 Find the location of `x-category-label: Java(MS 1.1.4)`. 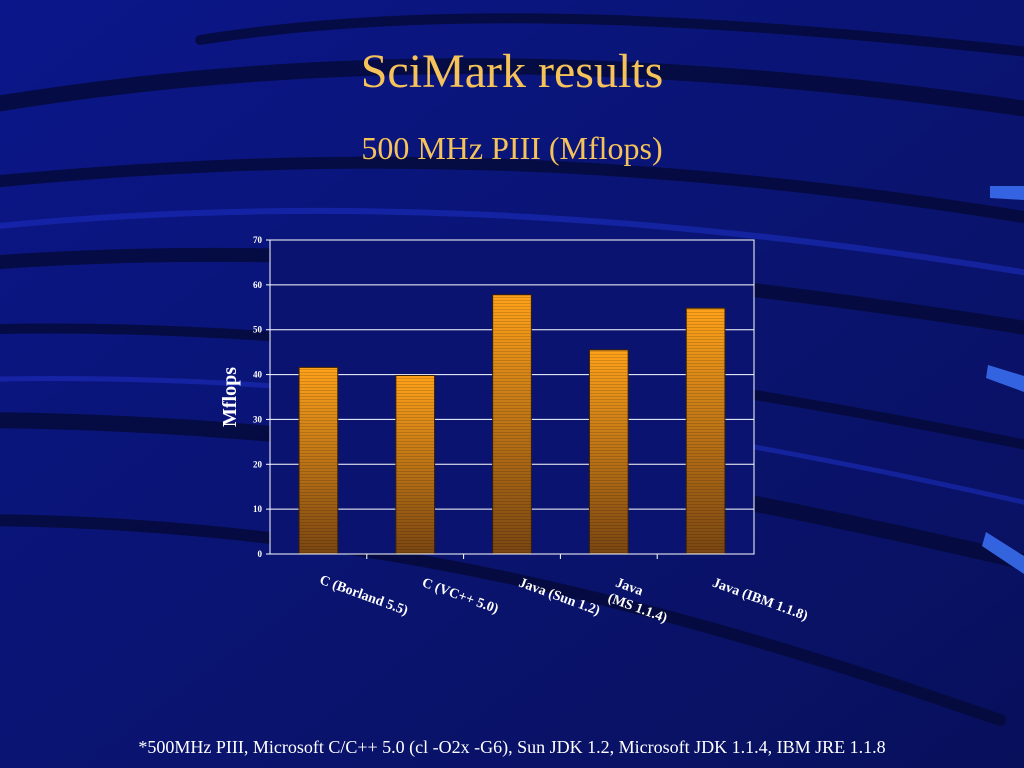

x-category-label: Java(MS 1.1.4) is located at coordinates (638, 601).